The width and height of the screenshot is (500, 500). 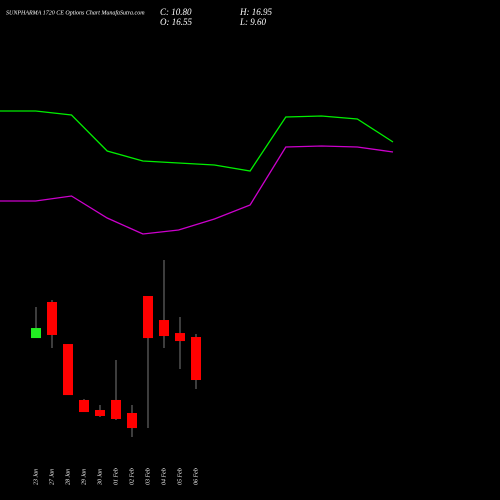 I want to click on x-tick-label: 02 Feb, so click(x=132, y=476).